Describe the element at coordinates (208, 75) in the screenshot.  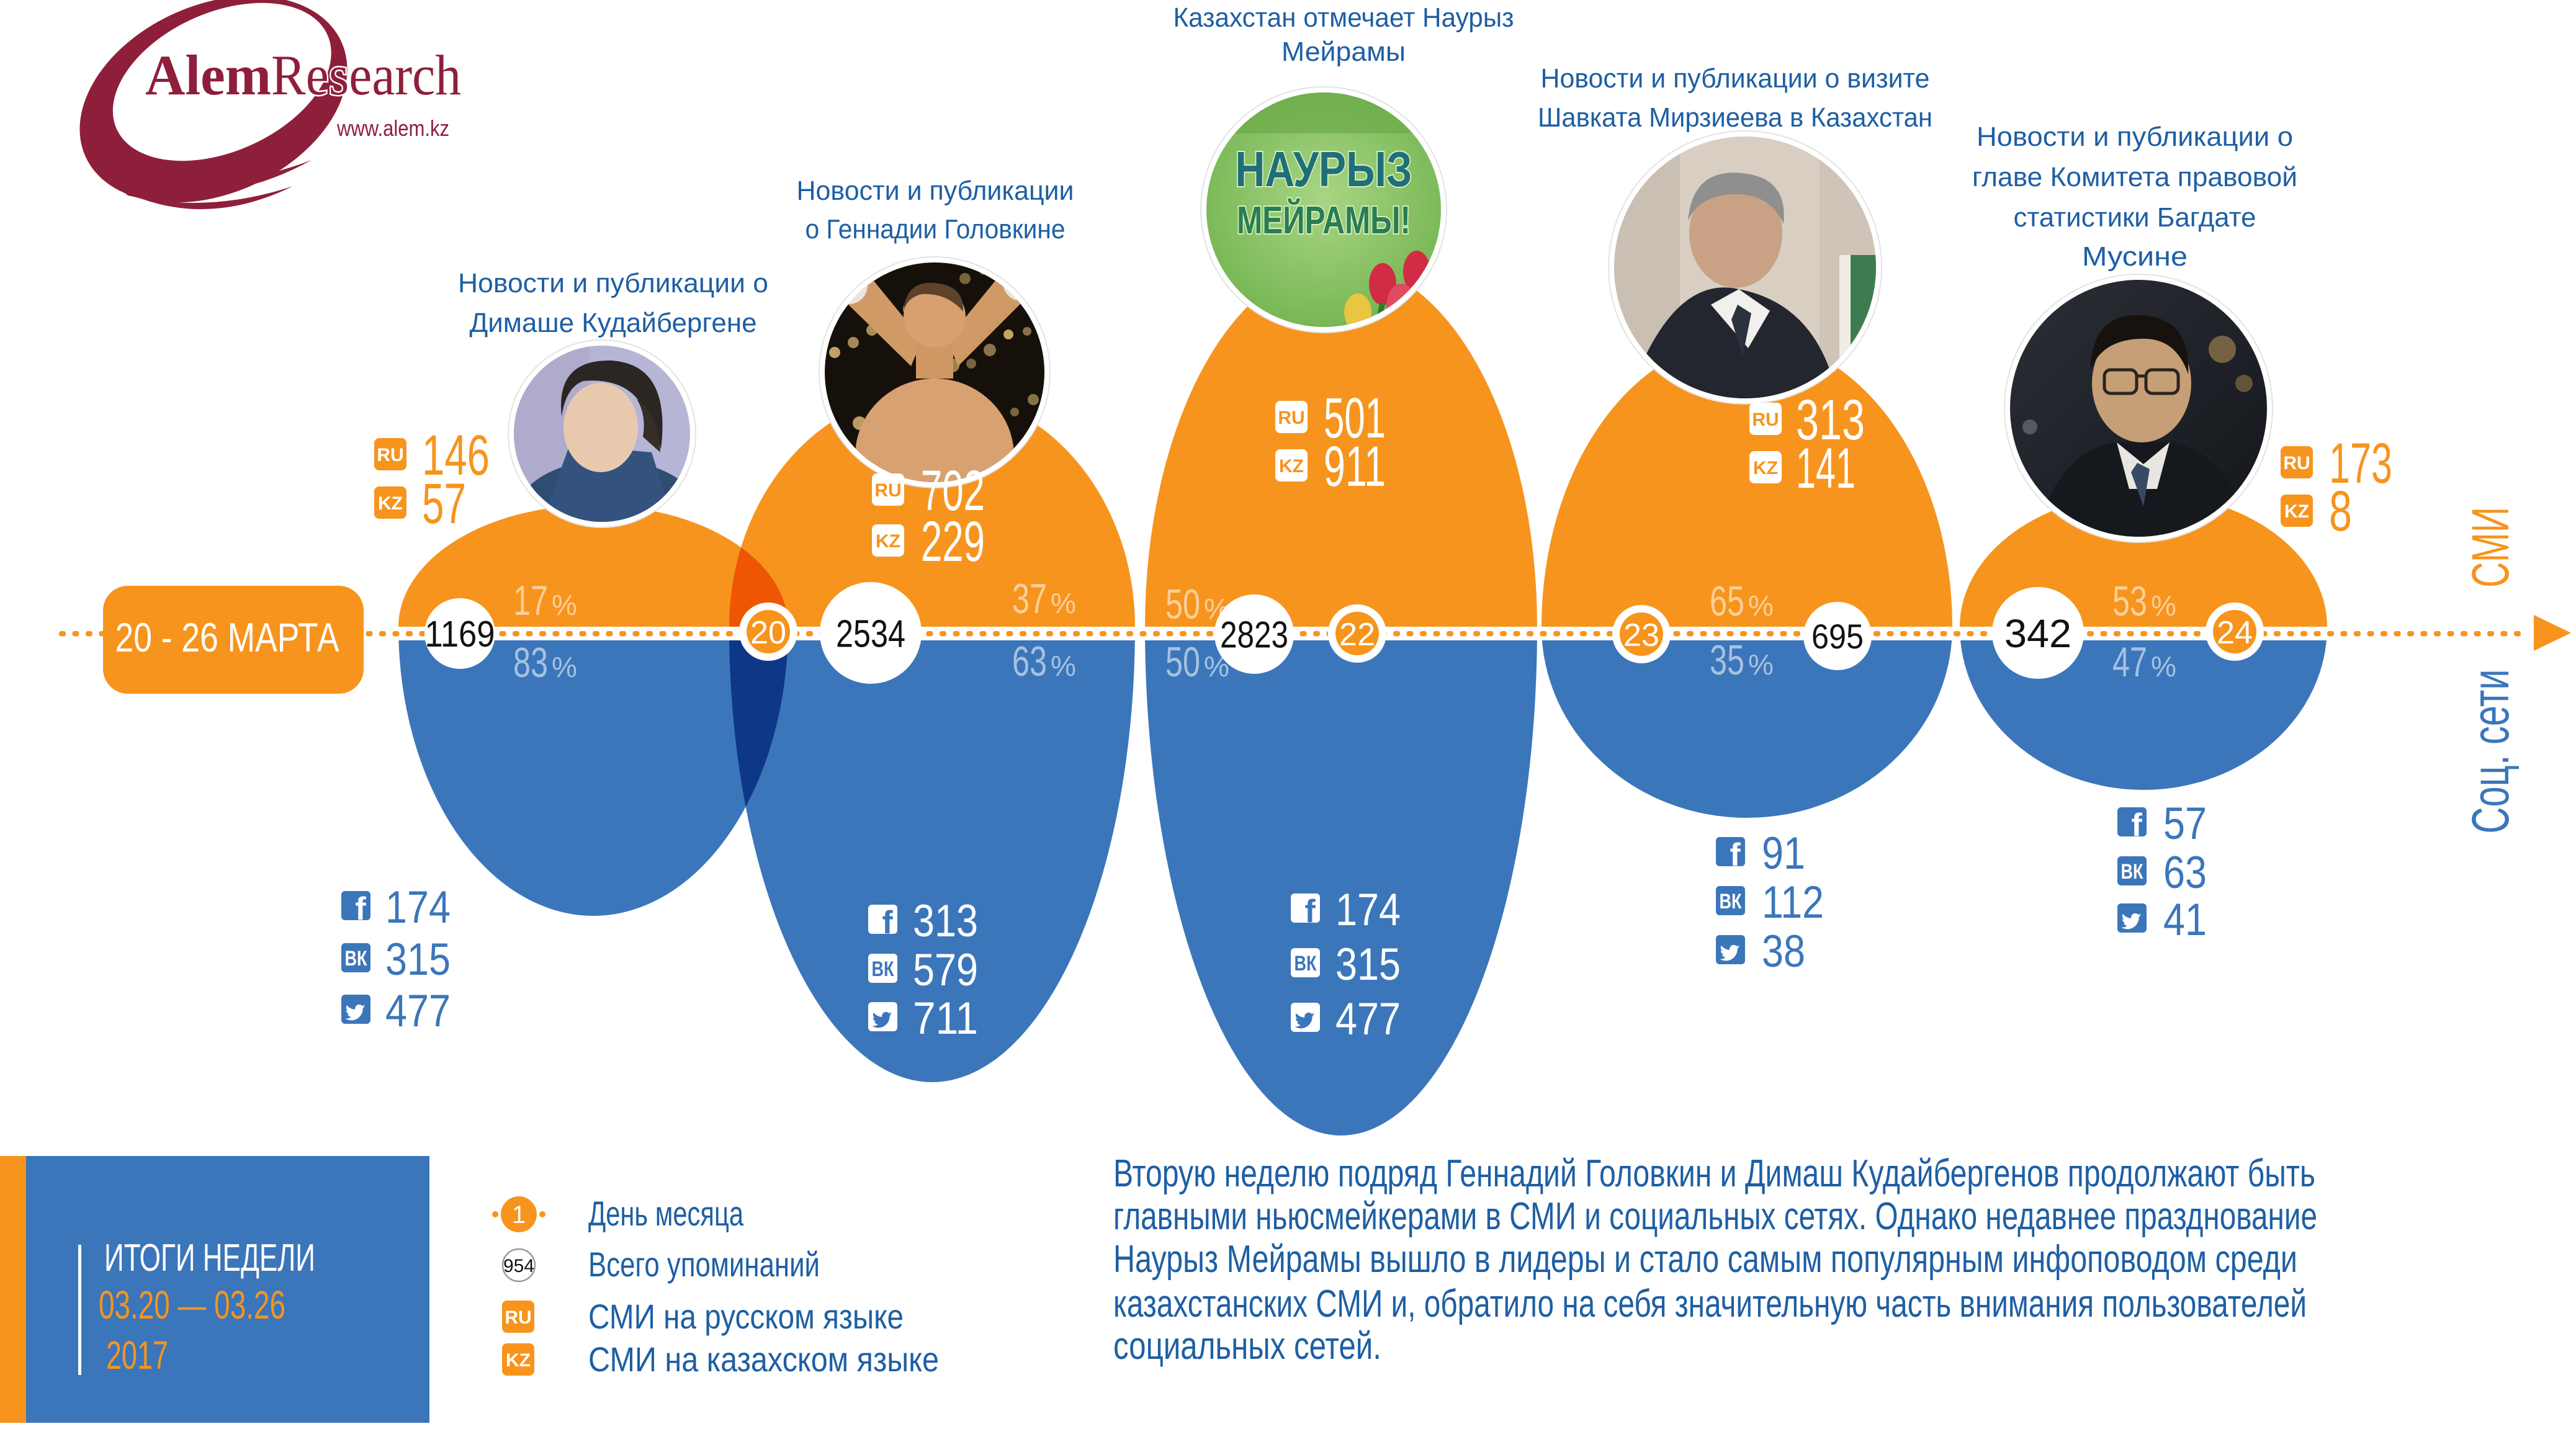
I see `svg-text: Alem` at that location.